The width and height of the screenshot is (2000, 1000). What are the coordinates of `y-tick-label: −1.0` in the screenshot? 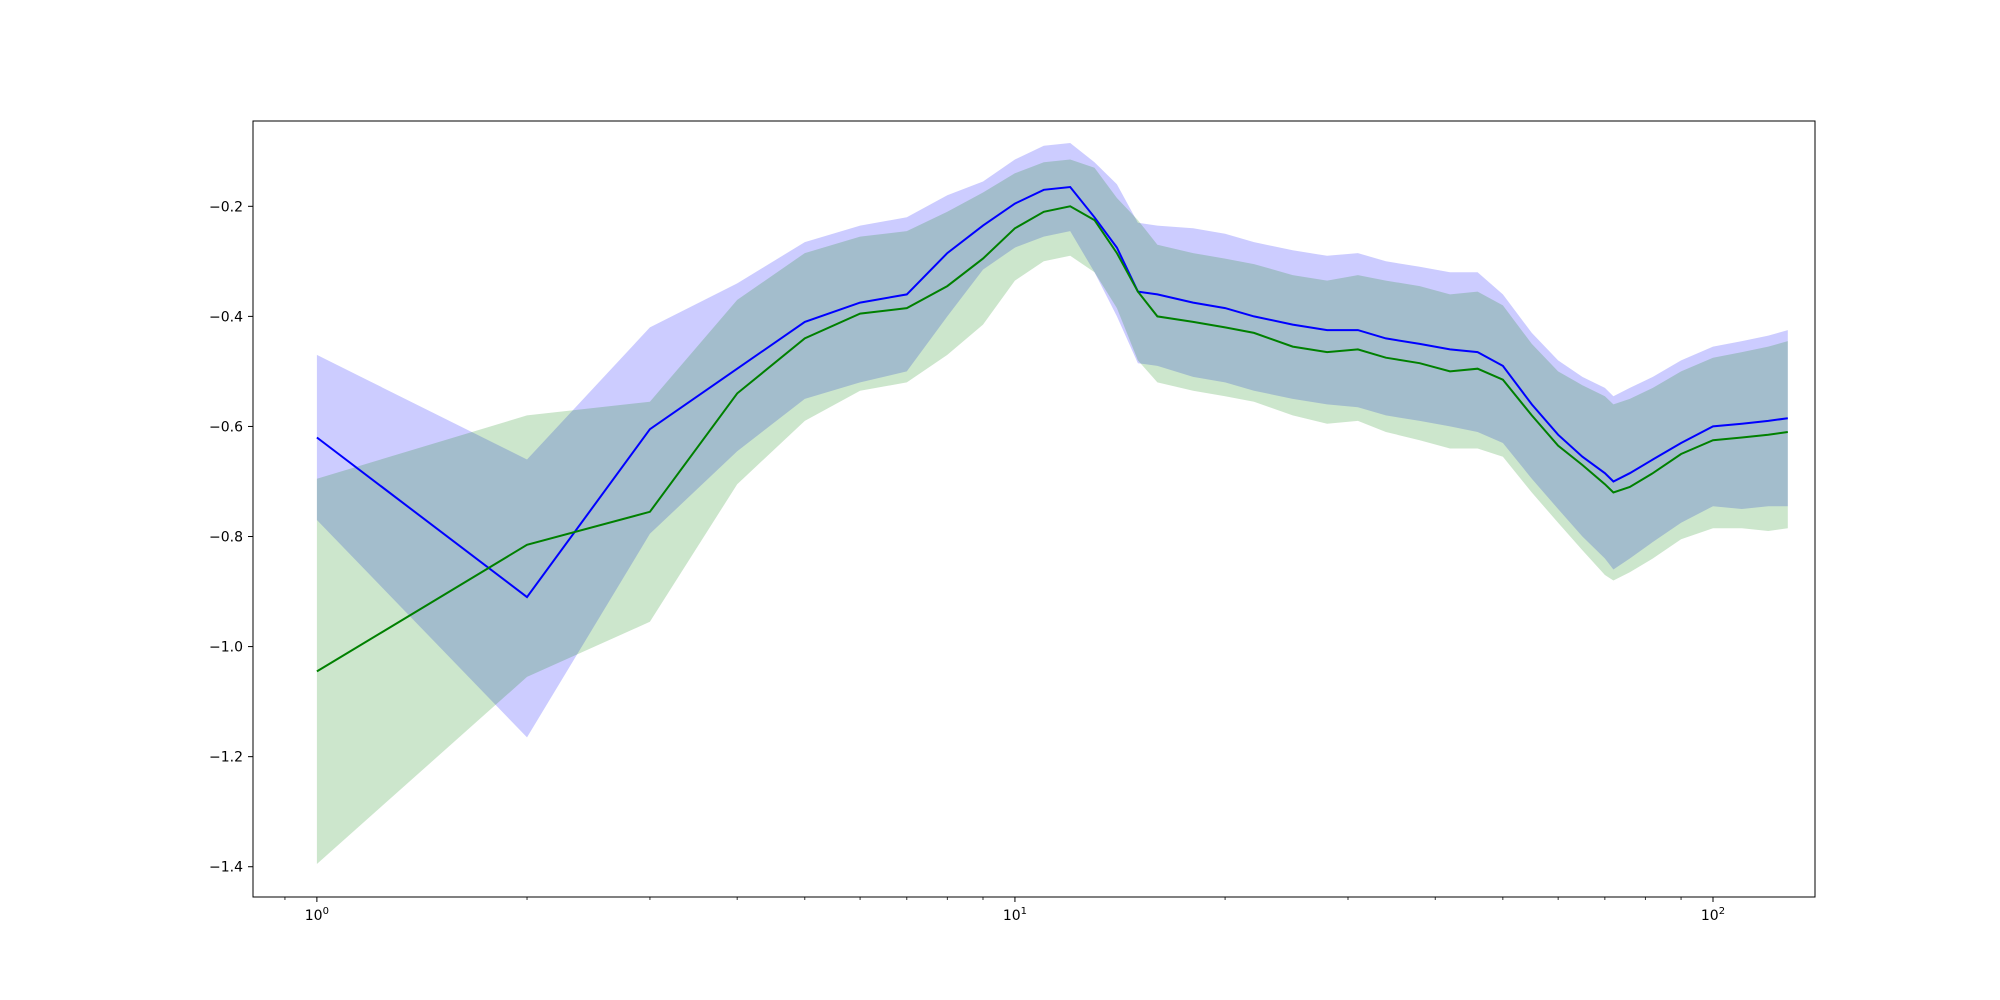 It's located at (226, 648).